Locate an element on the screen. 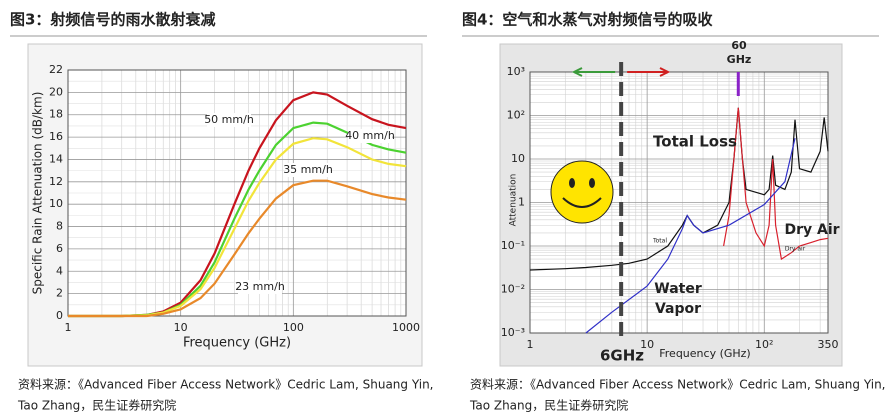  annotation: Total is located at coordinates (659, 241).